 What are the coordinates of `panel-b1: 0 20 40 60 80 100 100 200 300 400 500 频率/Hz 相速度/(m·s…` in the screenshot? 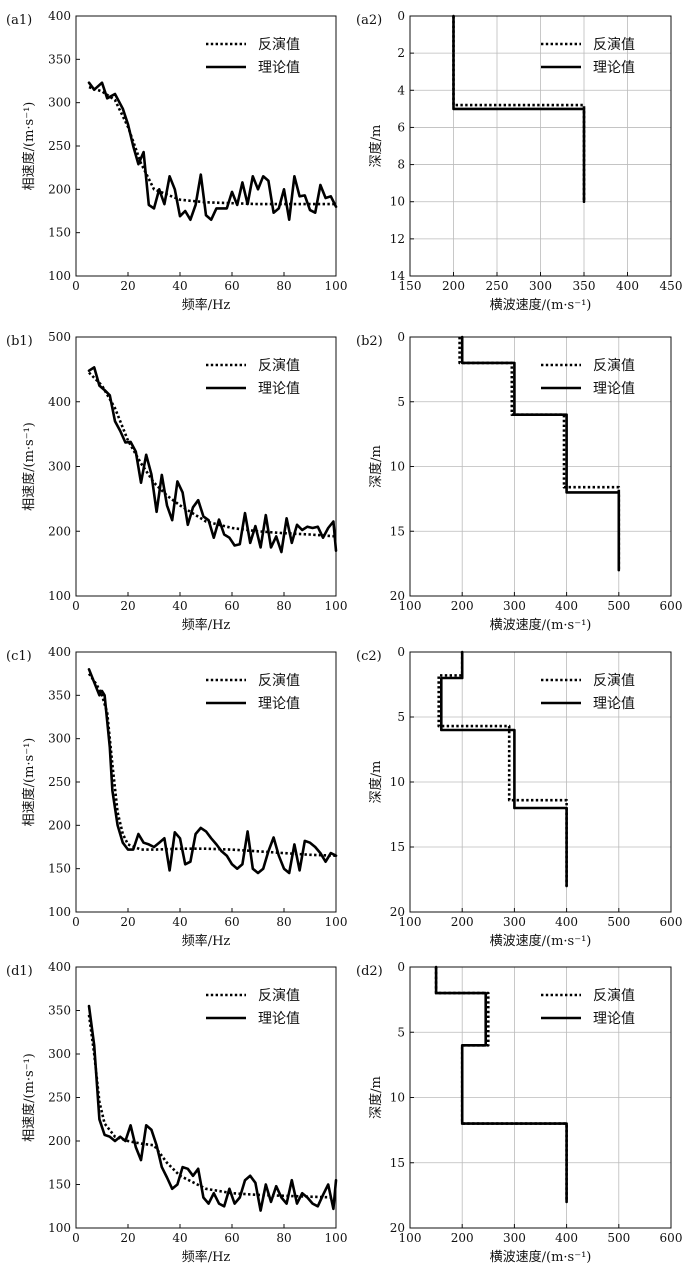 It's located at (176, 481).